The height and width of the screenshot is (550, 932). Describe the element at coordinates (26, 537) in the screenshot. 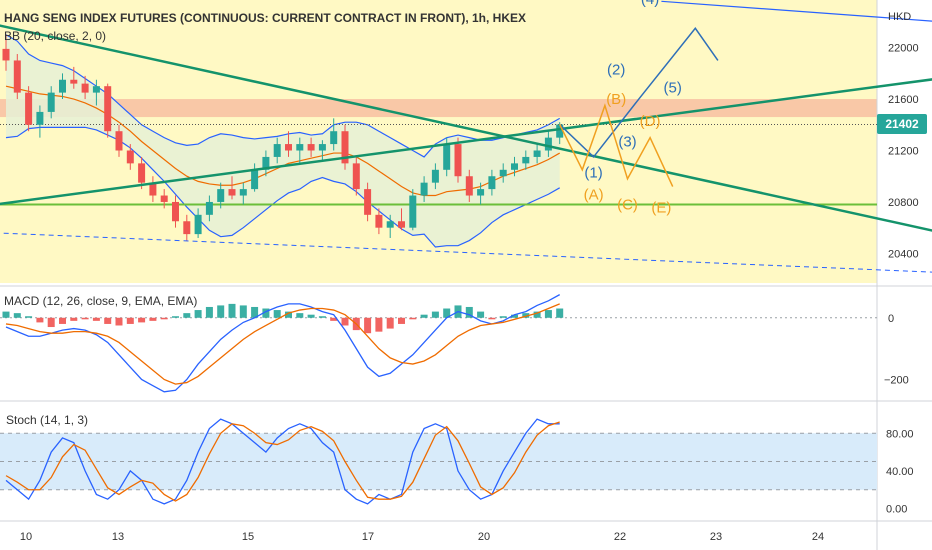

I see `time-axis-tick: 10` at that location.